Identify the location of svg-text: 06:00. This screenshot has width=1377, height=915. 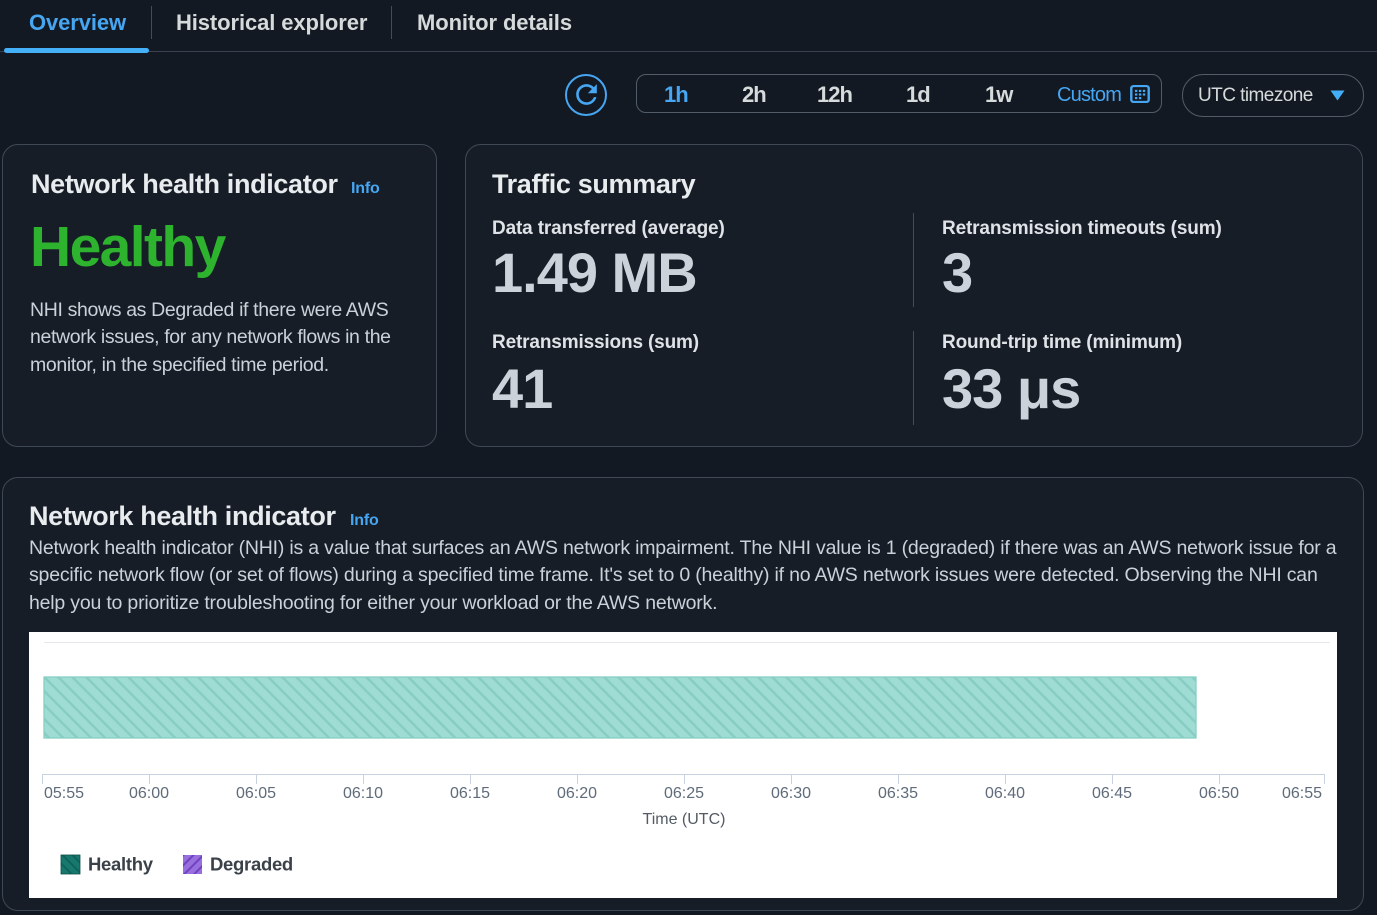
(149, 793).